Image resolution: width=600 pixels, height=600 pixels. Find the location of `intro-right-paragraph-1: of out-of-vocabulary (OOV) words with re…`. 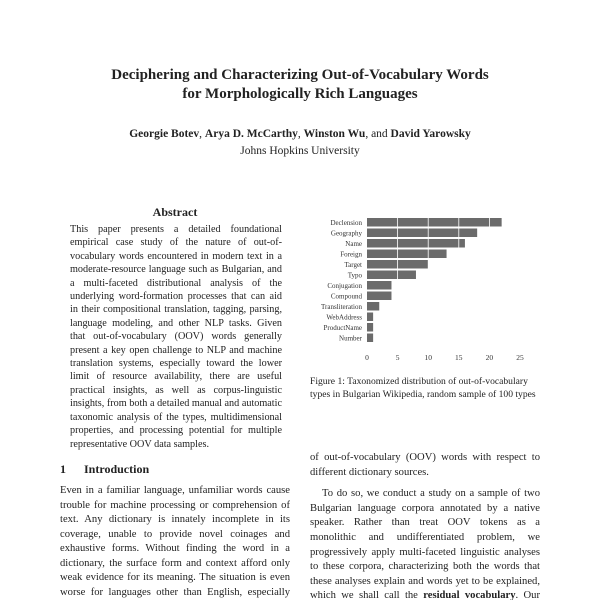

intro-right-paragraph-1: of out-of-vocabulary (OOV) words with re… is located at coordinates (425, 465).